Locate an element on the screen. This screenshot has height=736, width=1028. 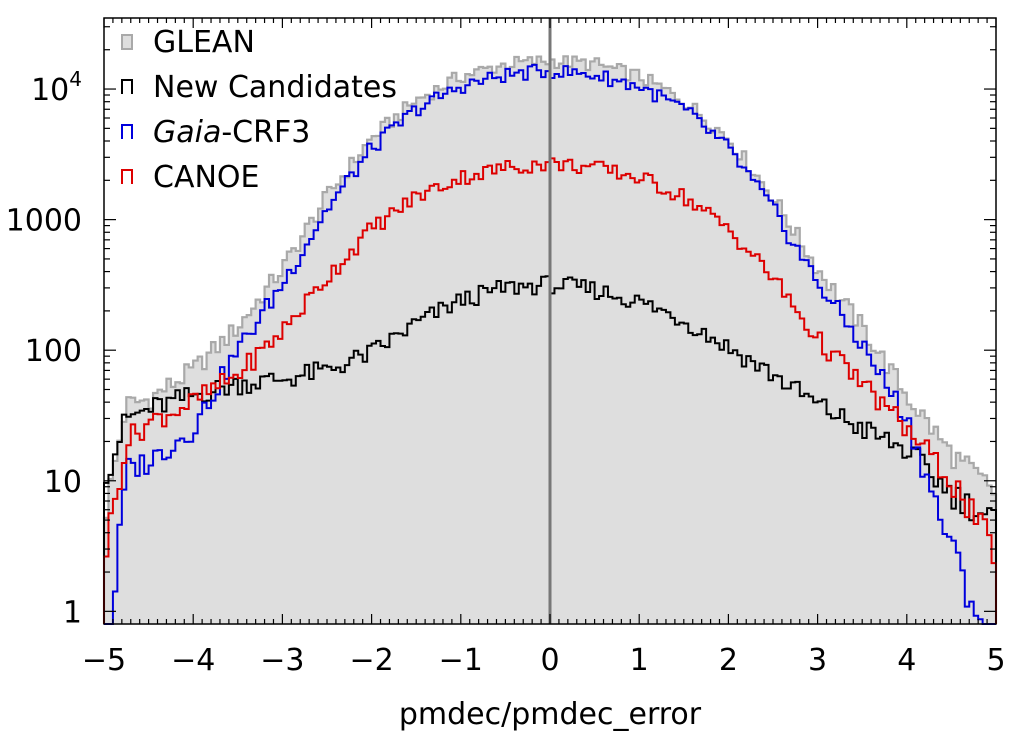
y-tick-label: 10 is located at coordinates (63, 482).